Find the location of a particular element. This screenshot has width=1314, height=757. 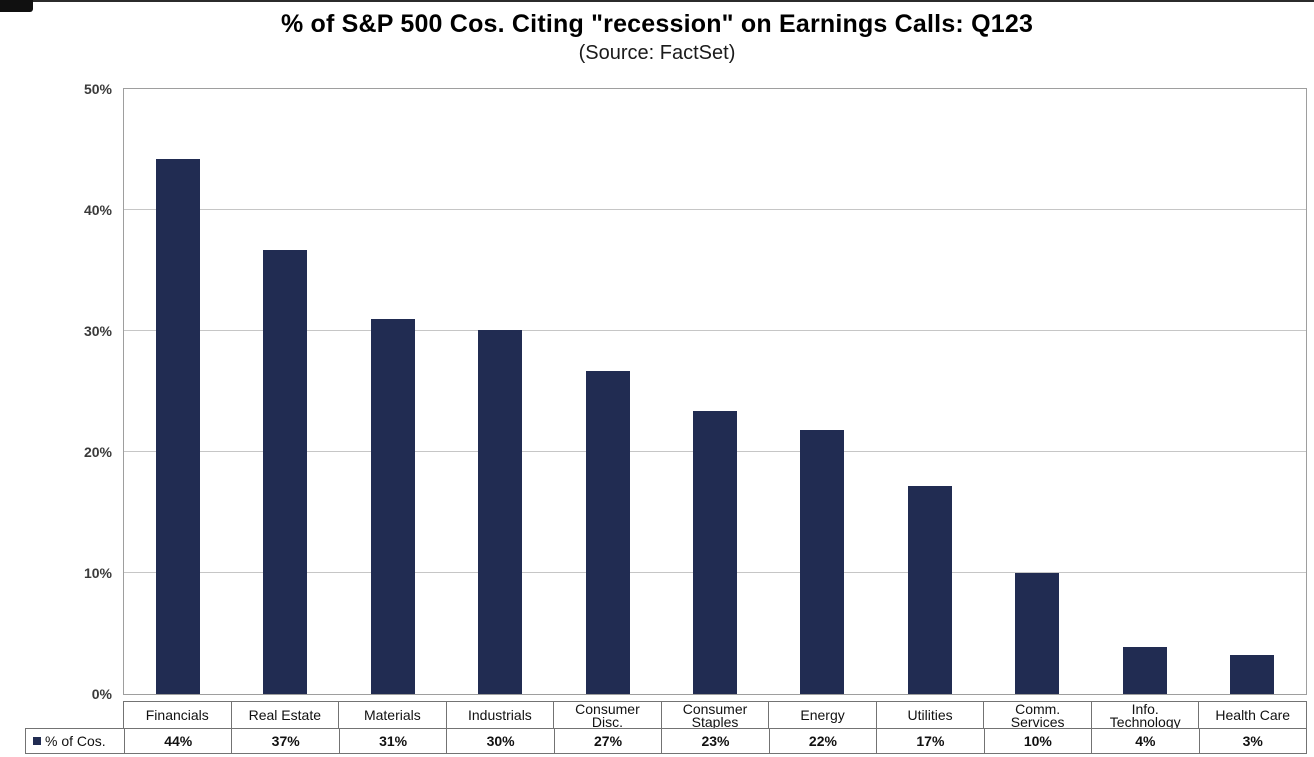

bar-consumer-staples is located at coordinates (715, 552).